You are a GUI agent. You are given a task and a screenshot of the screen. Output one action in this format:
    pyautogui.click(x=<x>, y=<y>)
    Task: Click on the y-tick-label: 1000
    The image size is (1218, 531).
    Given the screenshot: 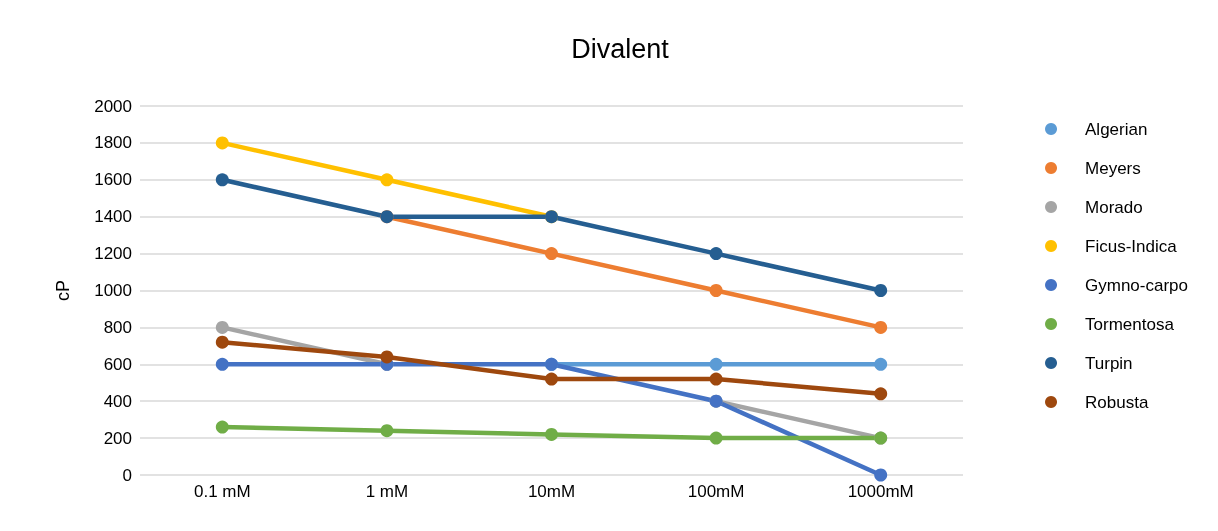 What is the action you would take?
    pyautogui.click(x=113, y=290)
    